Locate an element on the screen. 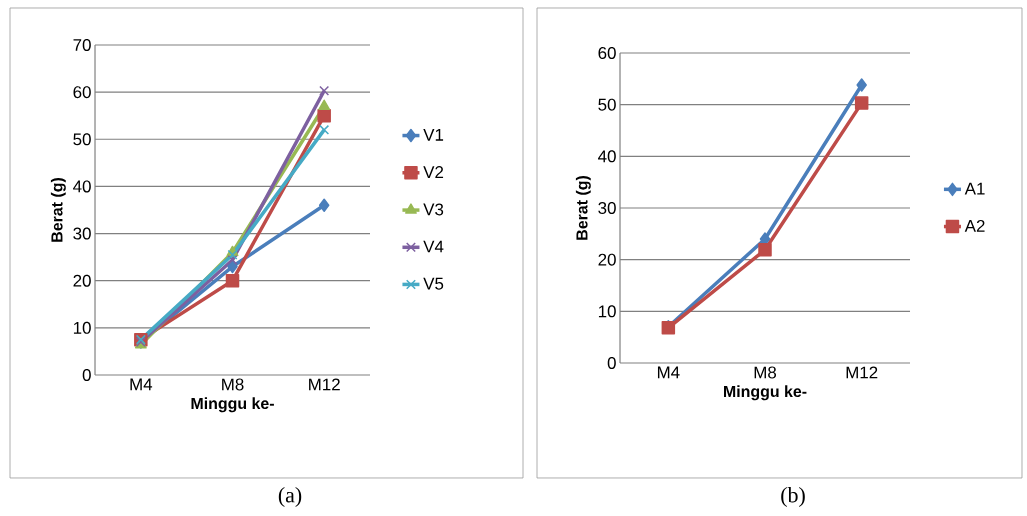 This screenshot has width=1027, height=516. text: (a) is located at coordinates (290, 497).